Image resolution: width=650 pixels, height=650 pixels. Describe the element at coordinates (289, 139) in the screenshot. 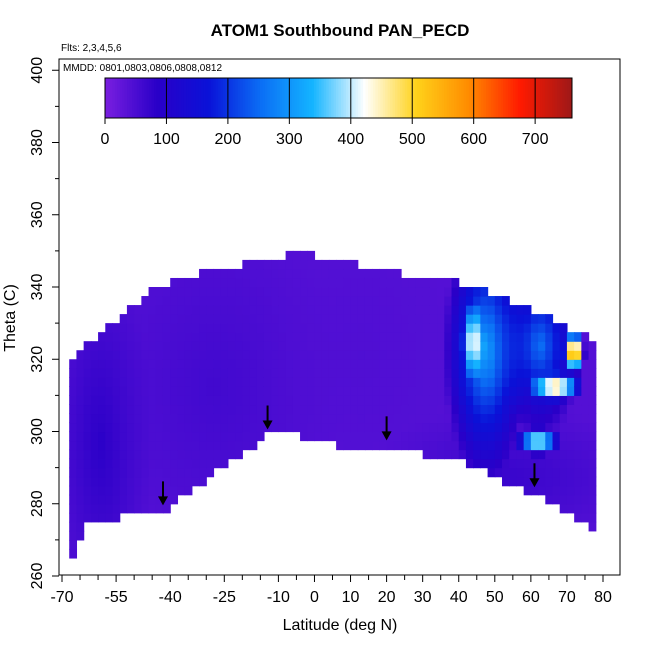

I see `colorbar-tick-label: 300` at that location.